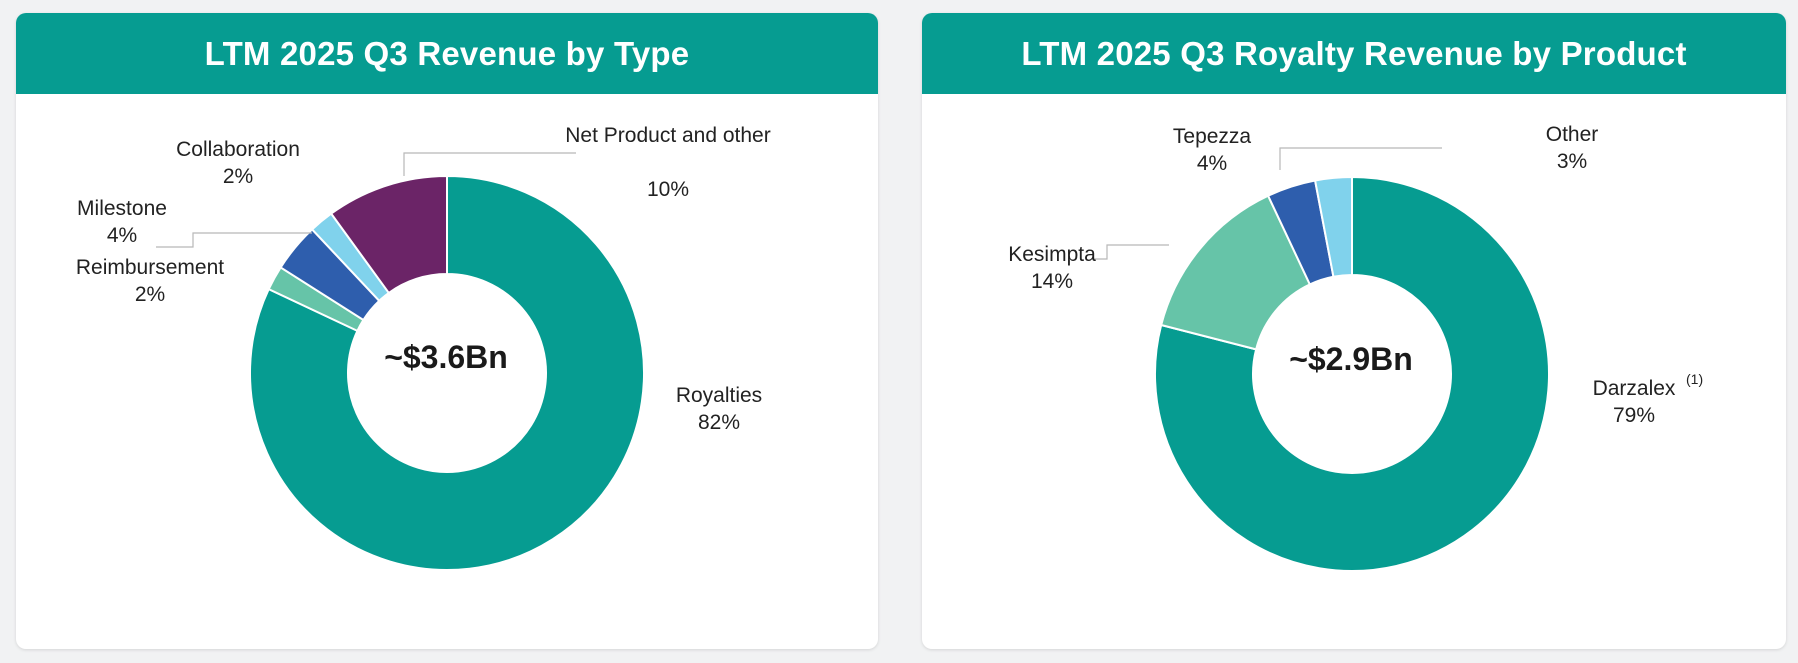 Image resolution: width=1798 pixels, height=663 pixels. I want to click on slice-label-collaboration: Collaboration, so click(238, 149).